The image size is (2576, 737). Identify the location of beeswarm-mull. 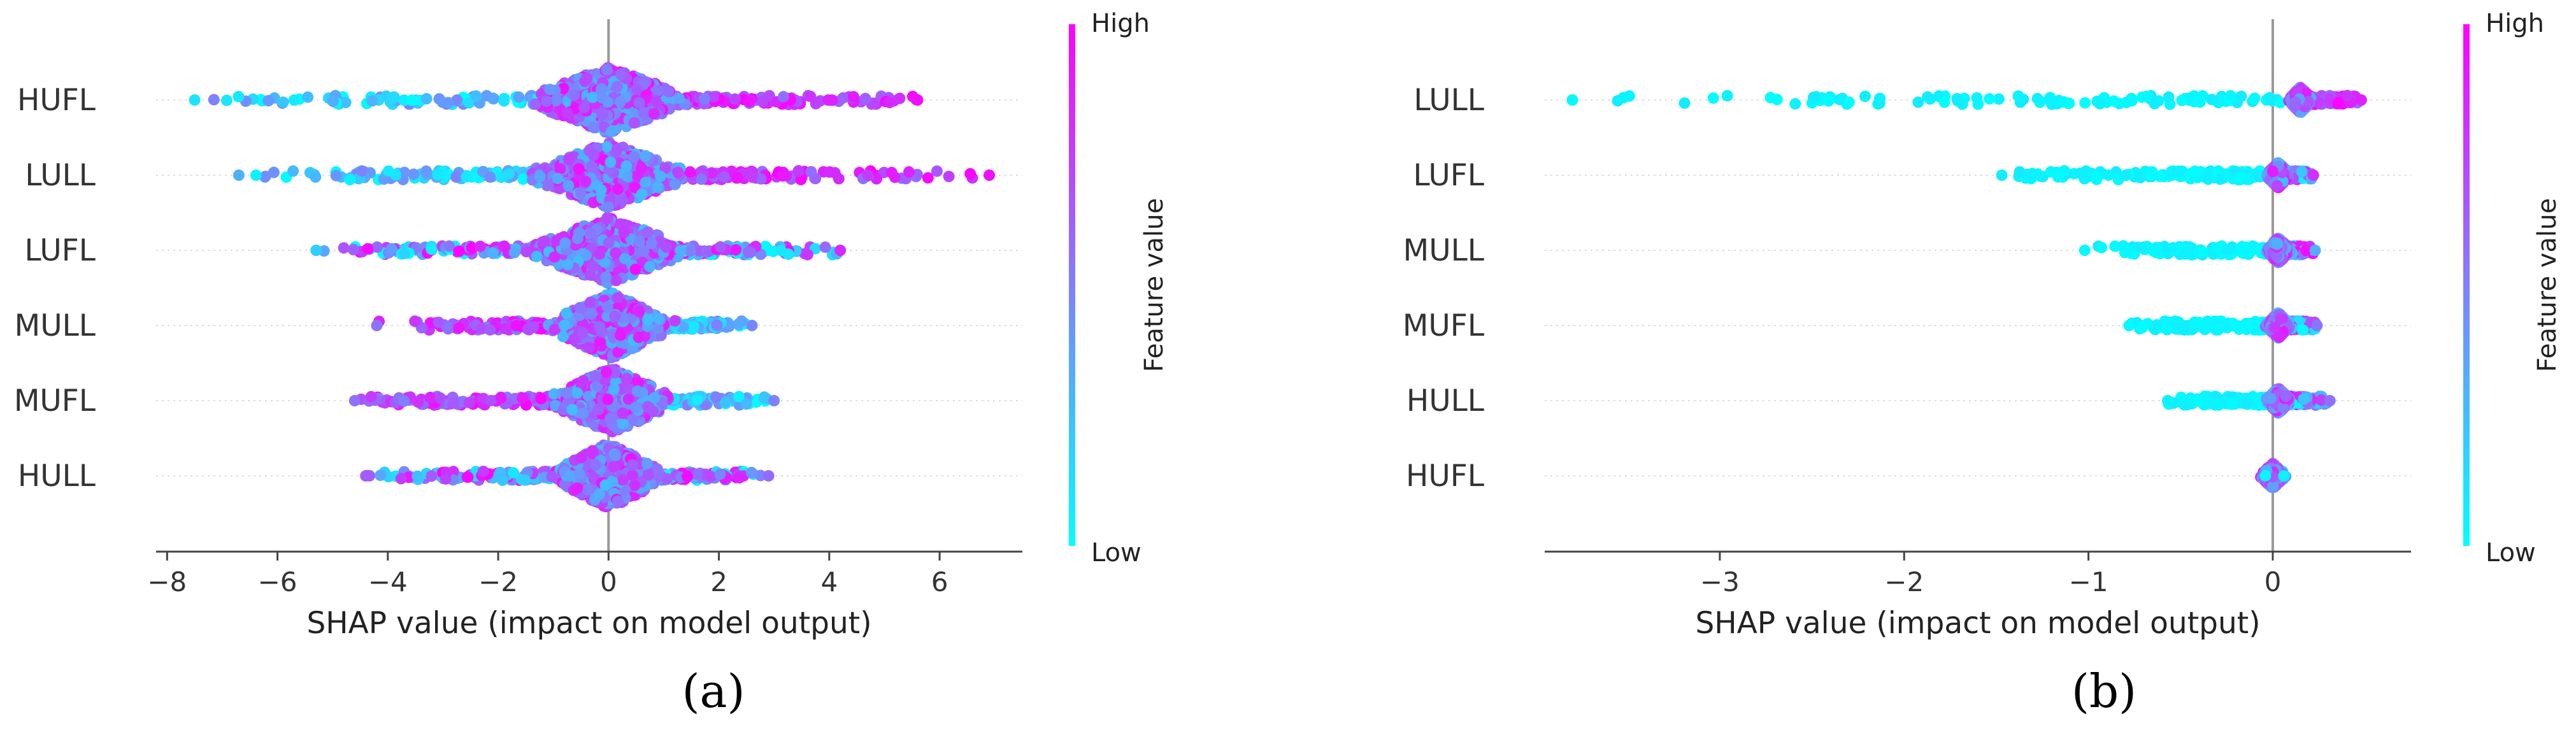
(565, 325).